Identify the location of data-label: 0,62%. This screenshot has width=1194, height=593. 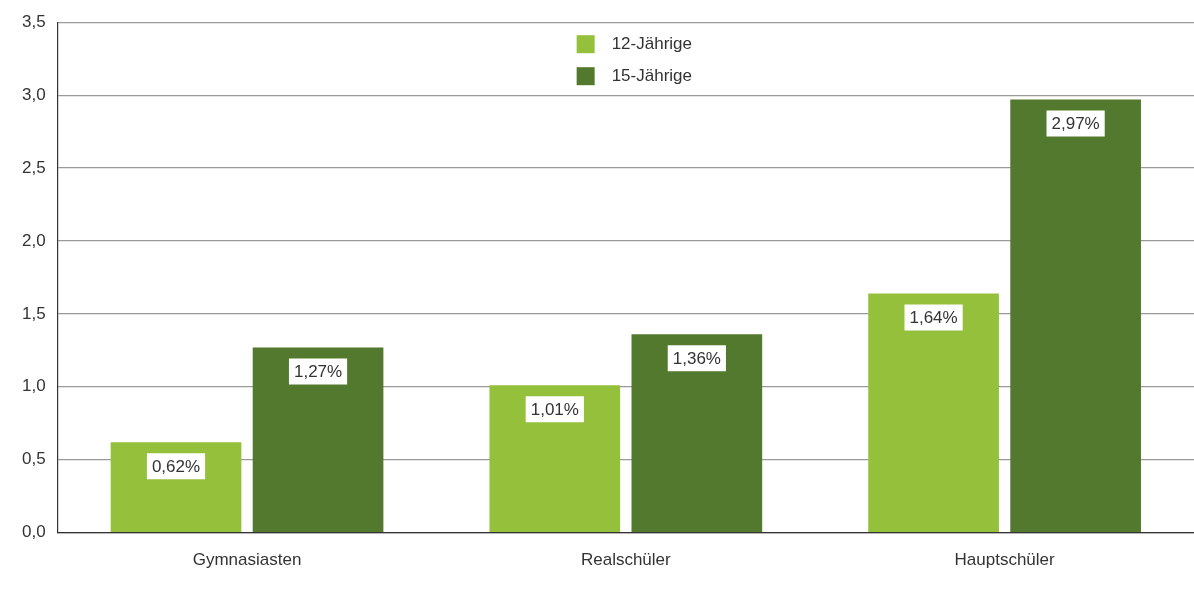
(176, 466).